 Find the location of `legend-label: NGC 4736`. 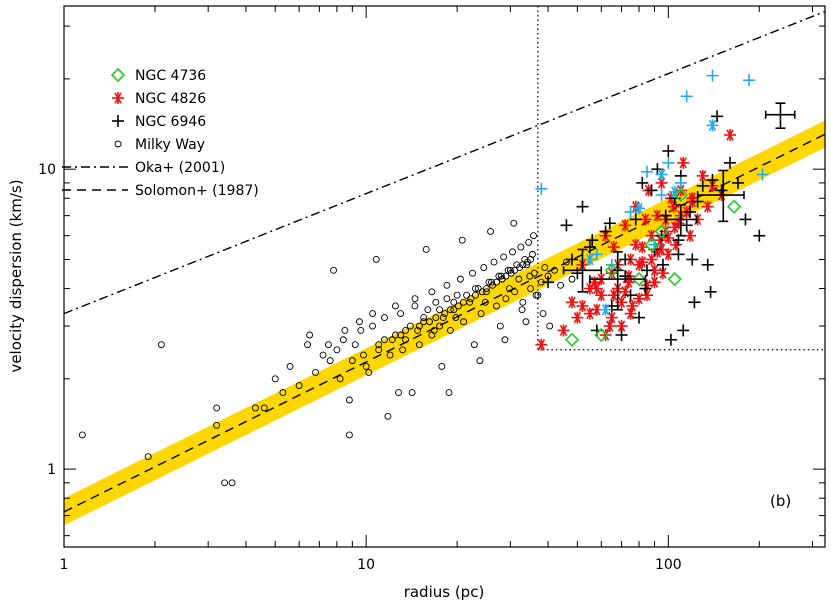

legend-label: NGC 4736 is located at coordinates (170, 76).